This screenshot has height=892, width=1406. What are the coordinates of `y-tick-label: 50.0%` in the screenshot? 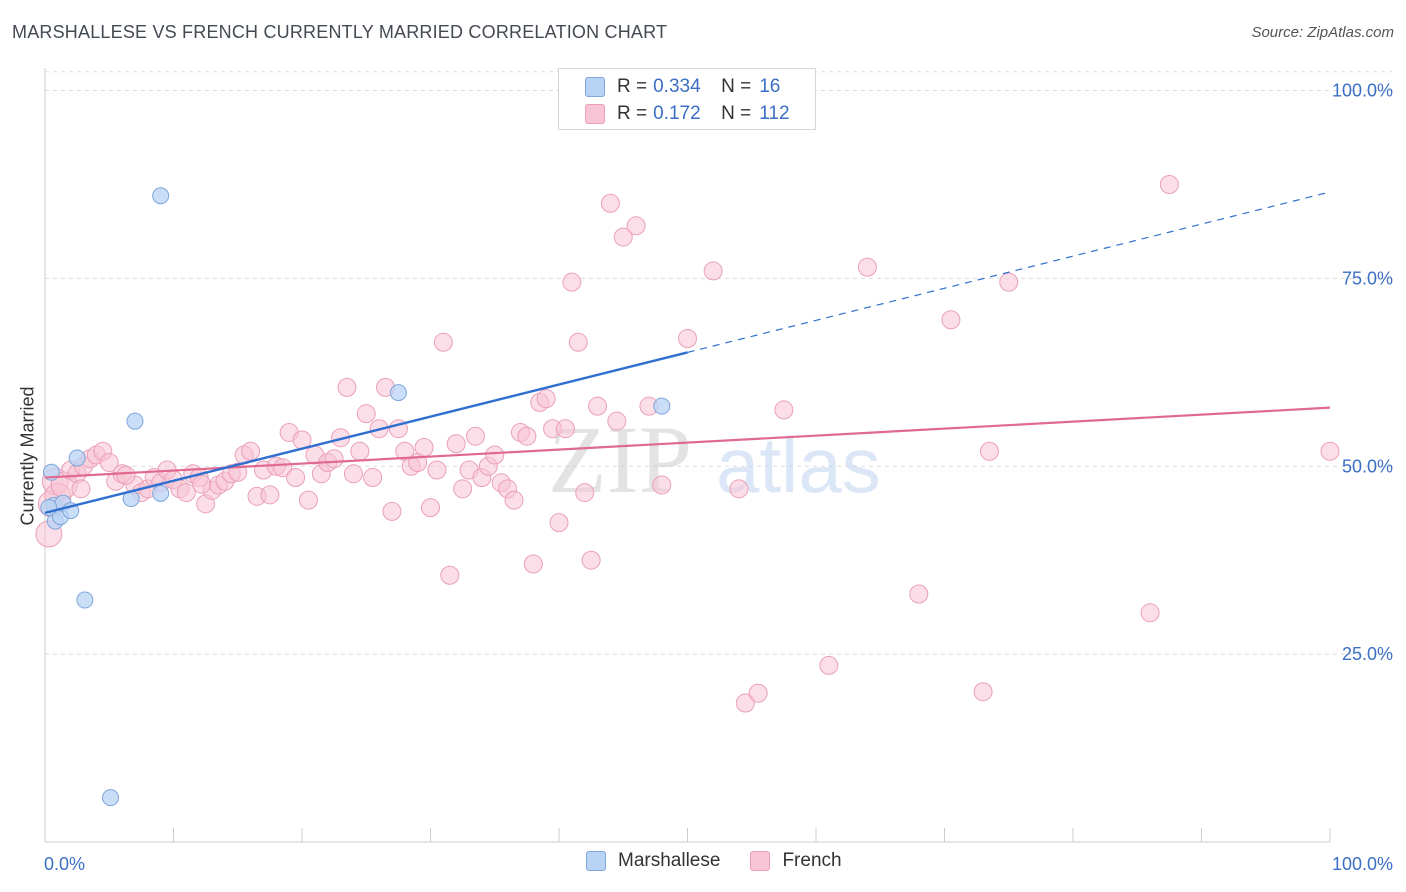 It's located at (1367, 466).